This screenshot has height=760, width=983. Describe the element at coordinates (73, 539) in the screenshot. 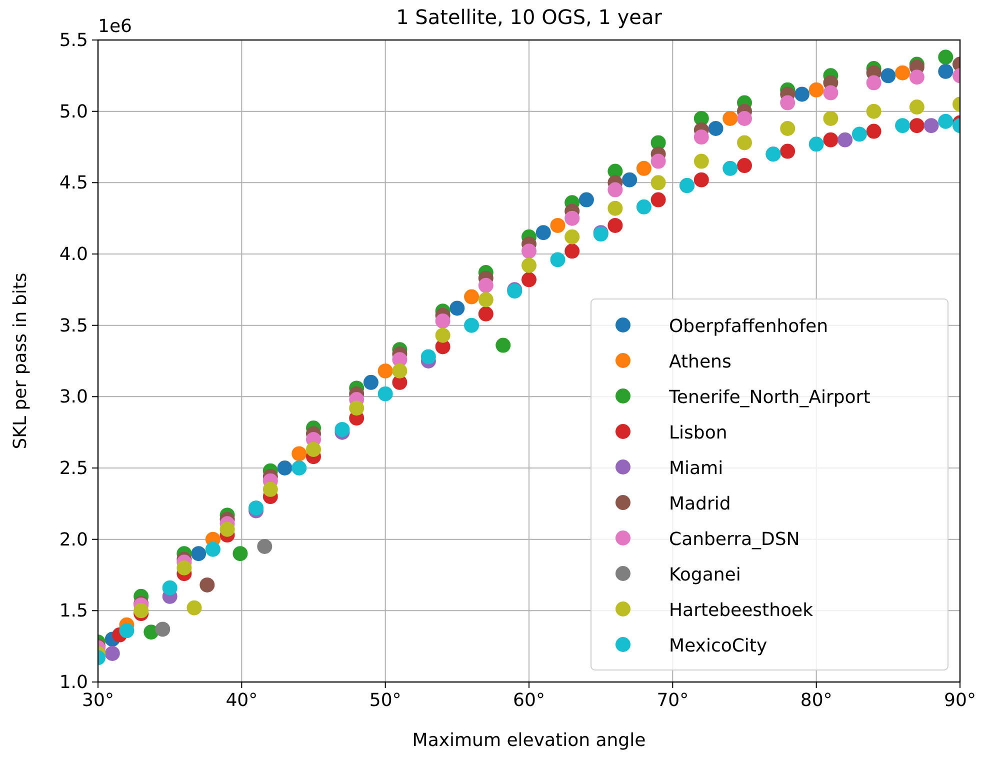

I see `y-tick-label: 2.0` at that location.